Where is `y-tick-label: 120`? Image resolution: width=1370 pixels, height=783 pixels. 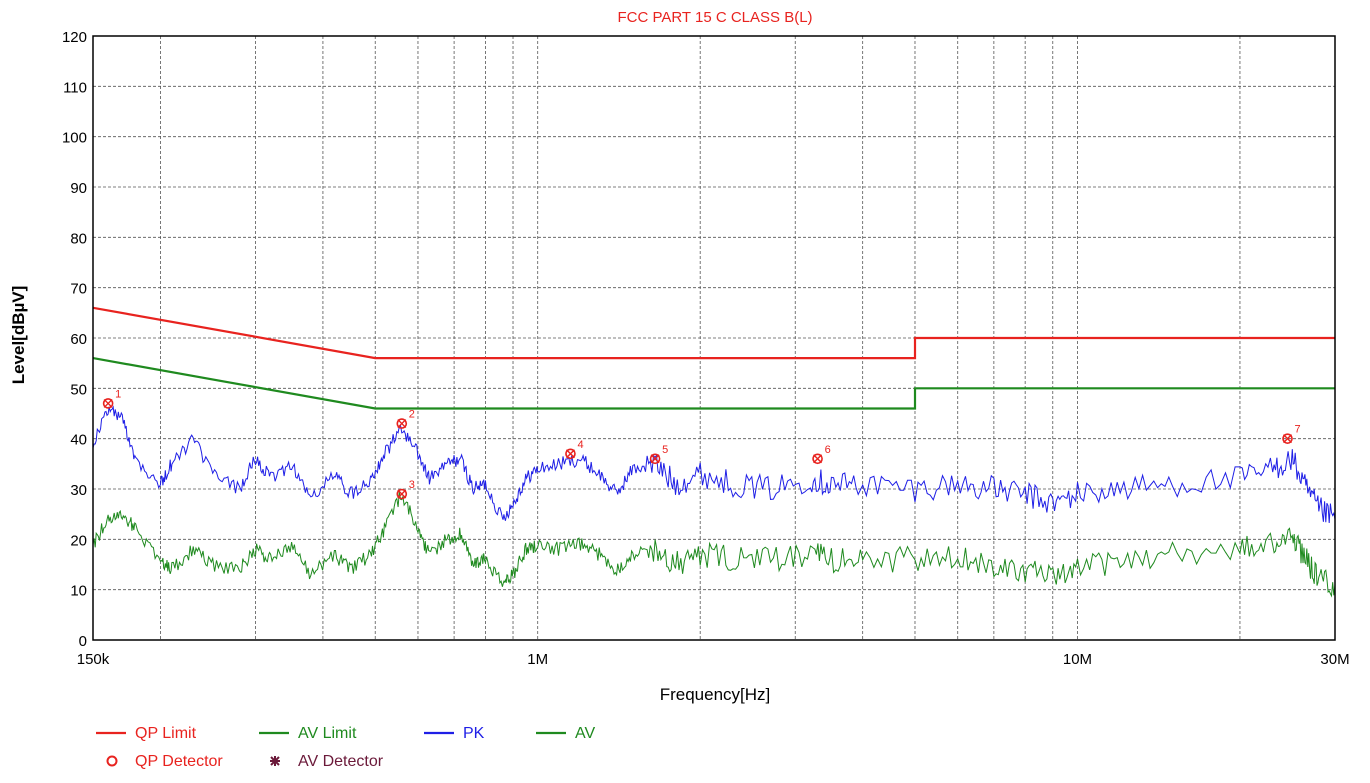 y-tick-label: 120 is located at coordinates (74, 37).